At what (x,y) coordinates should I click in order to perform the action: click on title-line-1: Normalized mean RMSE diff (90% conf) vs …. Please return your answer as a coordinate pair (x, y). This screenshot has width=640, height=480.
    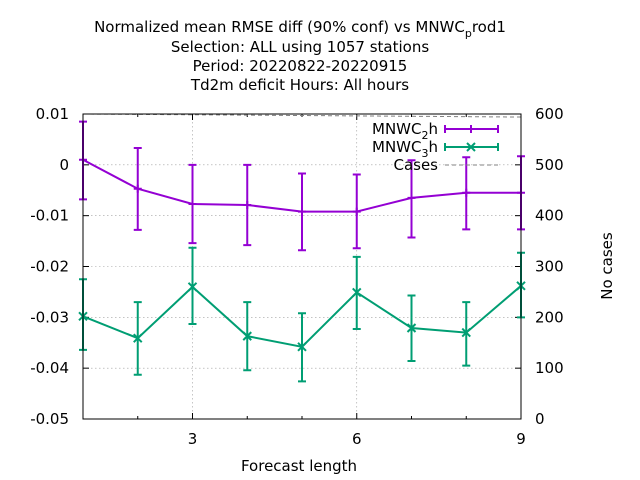
    Looking at the image, I should click on (300, 29).